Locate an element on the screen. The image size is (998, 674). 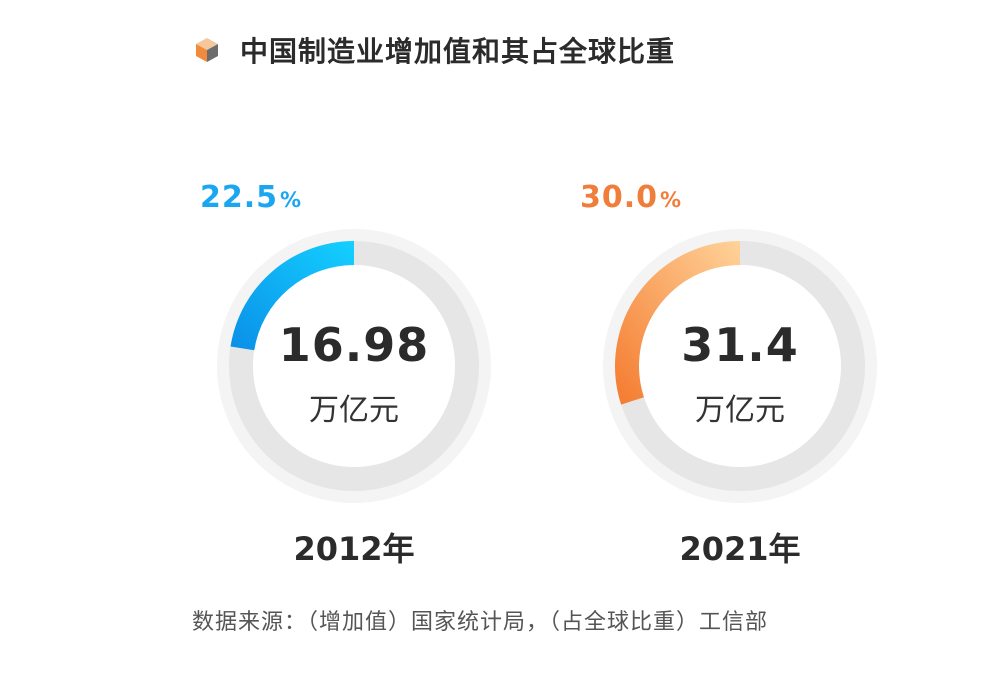
share-value: 30.0 is located at coordinates (619, 197).